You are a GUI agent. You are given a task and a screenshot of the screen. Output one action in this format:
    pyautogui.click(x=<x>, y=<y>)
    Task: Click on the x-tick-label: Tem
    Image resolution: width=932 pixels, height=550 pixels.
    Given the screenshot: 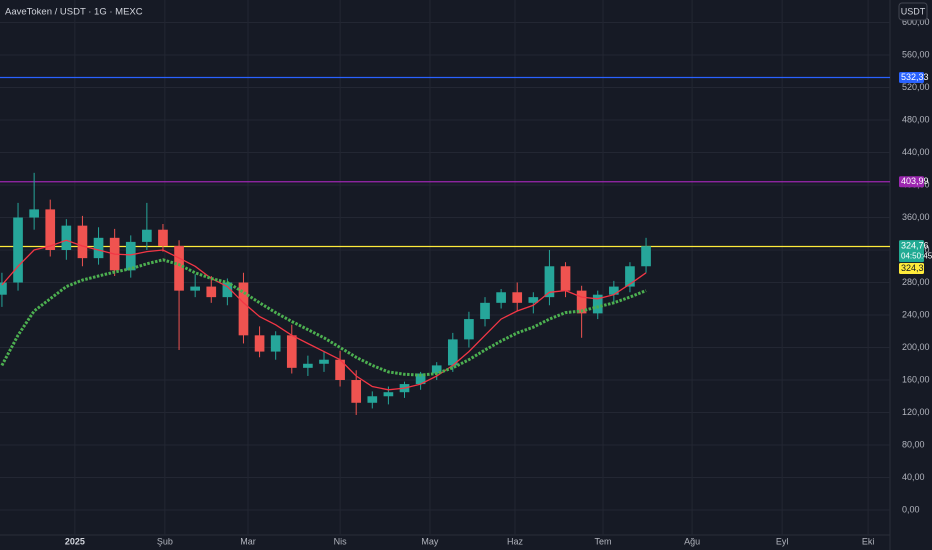 What is the action you would take?
    pyautogui.click(x=603, y=541)
    